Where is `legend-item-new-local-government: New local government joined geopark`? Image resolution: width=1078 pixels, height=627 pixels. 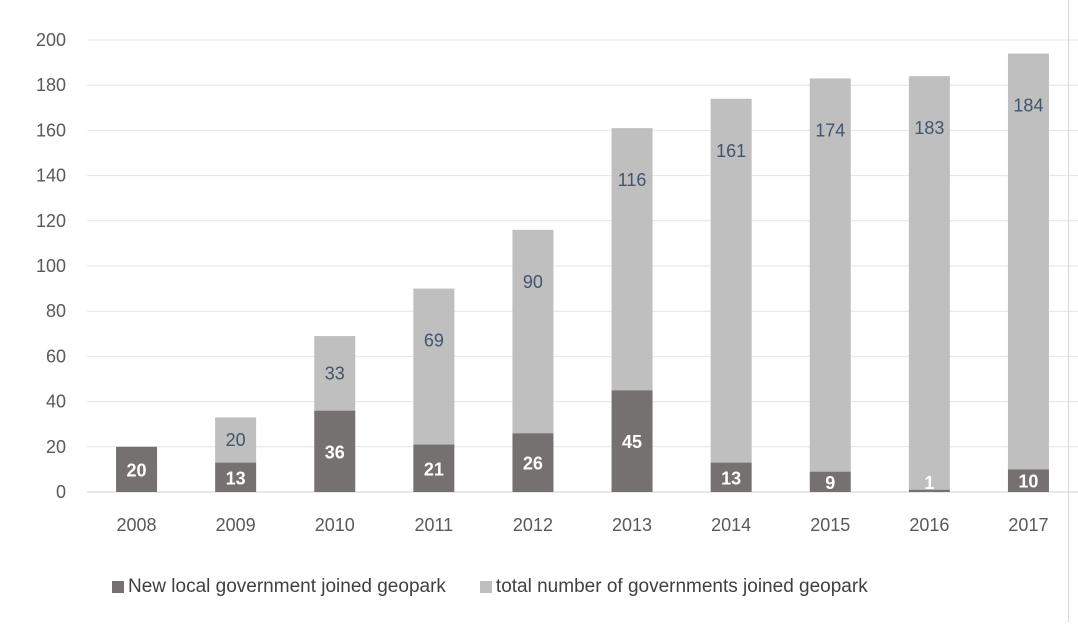 legend-item-new-local-government: New local government joined geopark is located at coordinates (279, 587).